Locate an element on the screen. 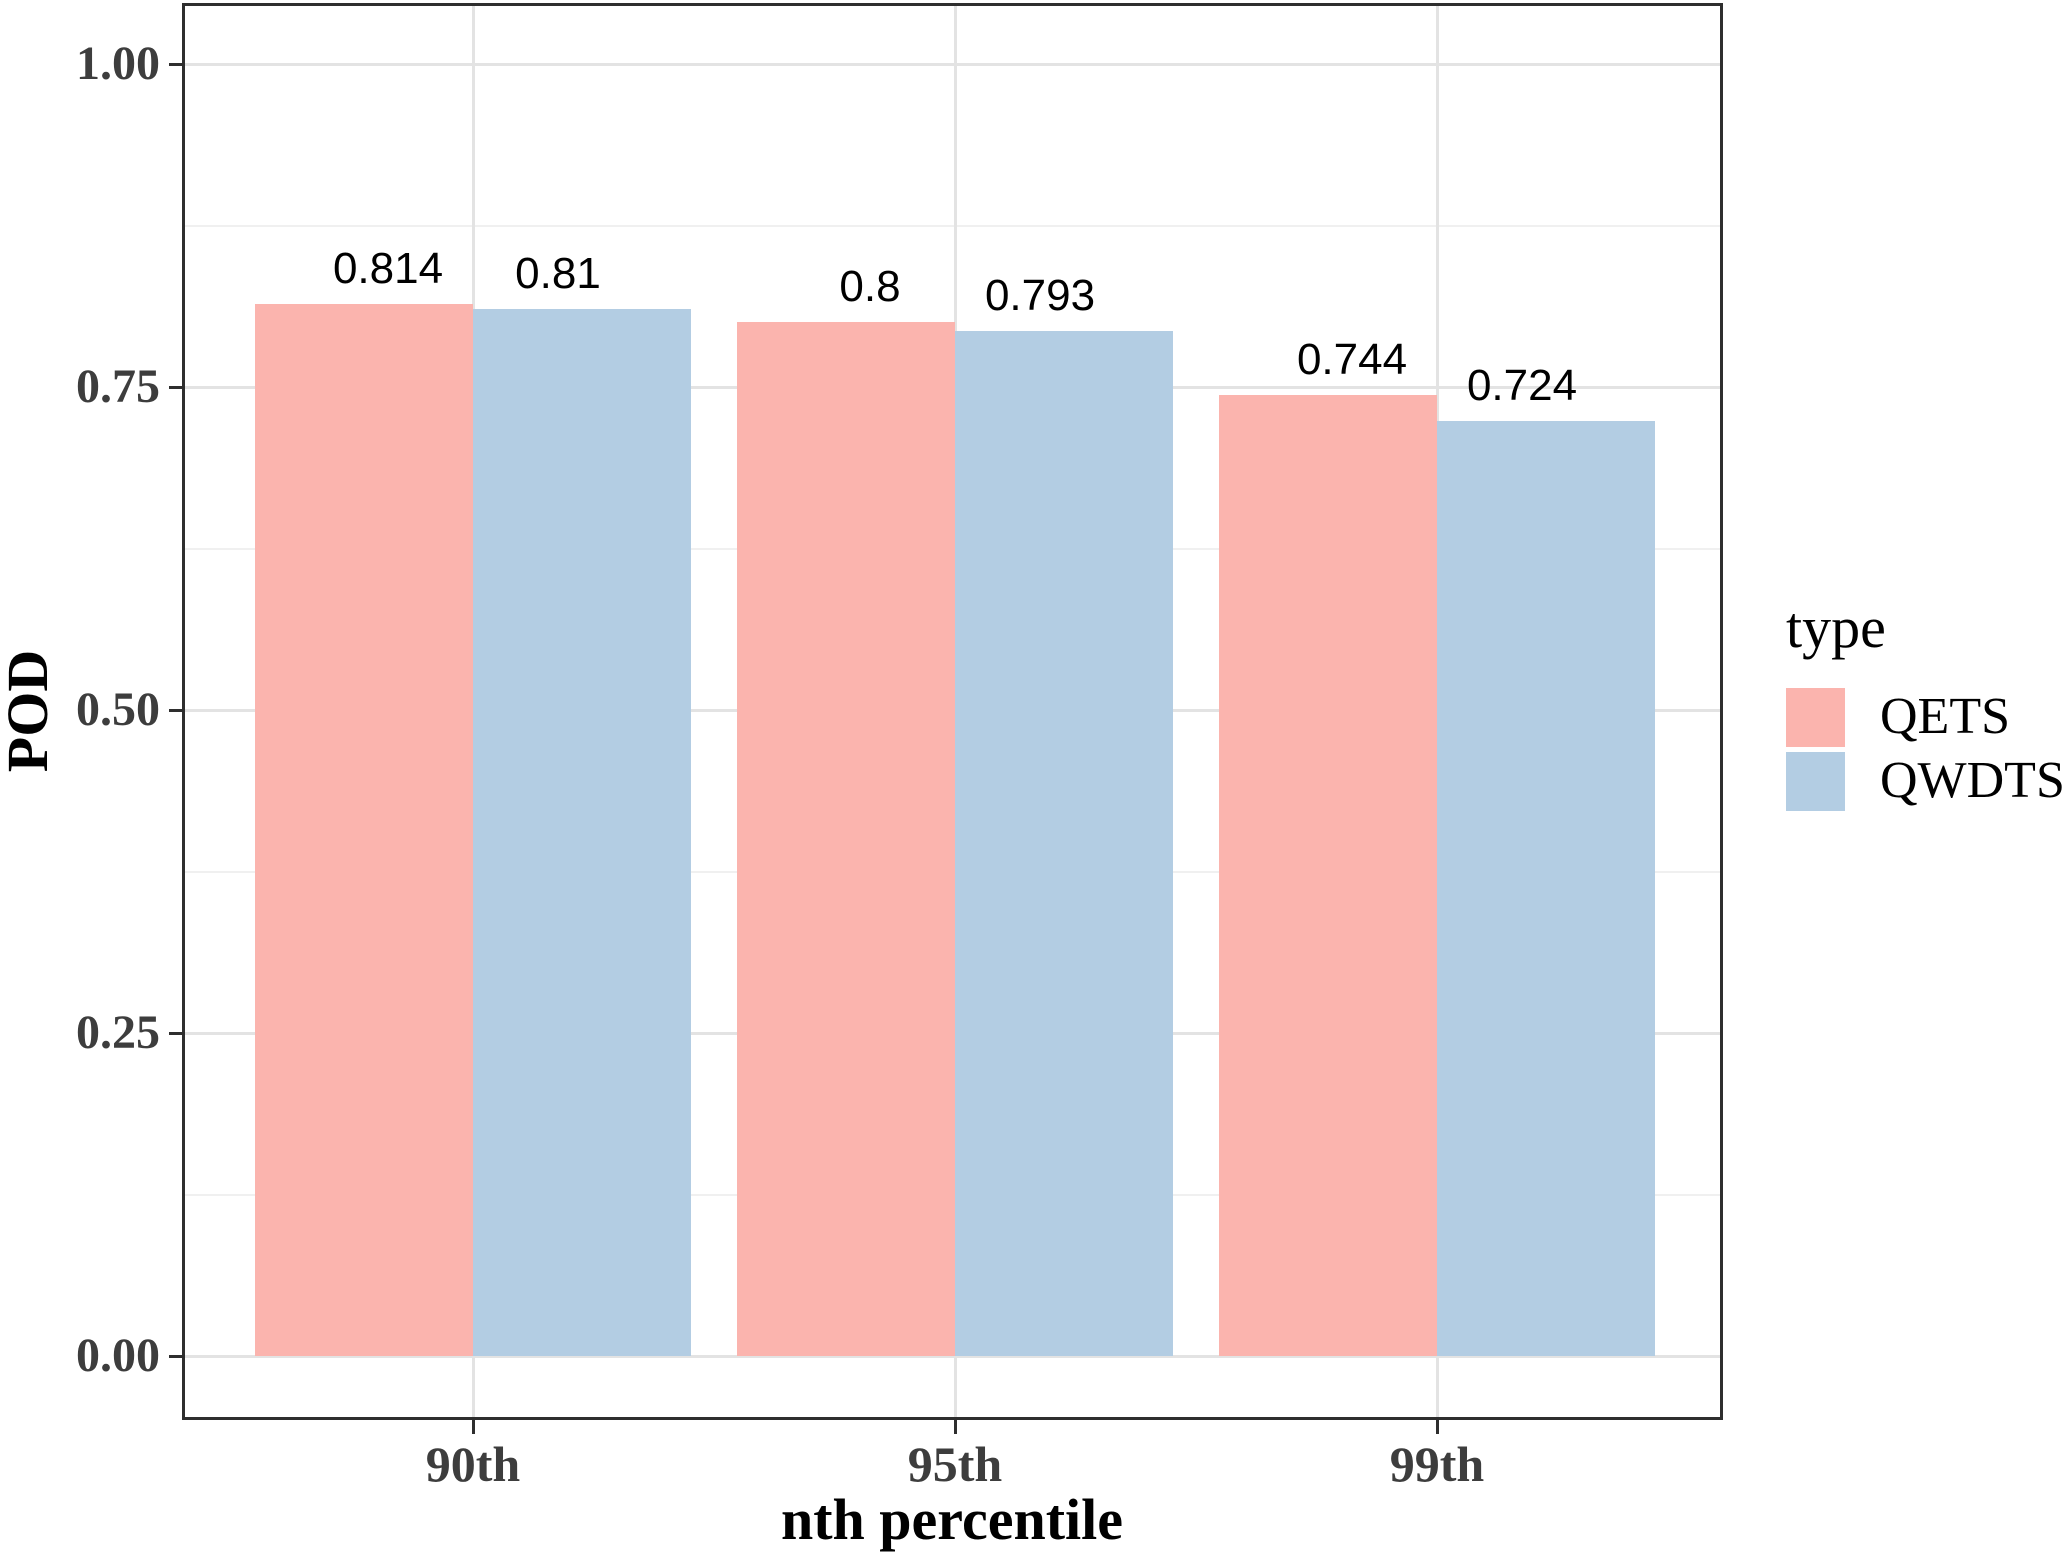 The height and width of the screenshot is (1558, 2067). bar-qets-90th is located at coordinates (364, 830).